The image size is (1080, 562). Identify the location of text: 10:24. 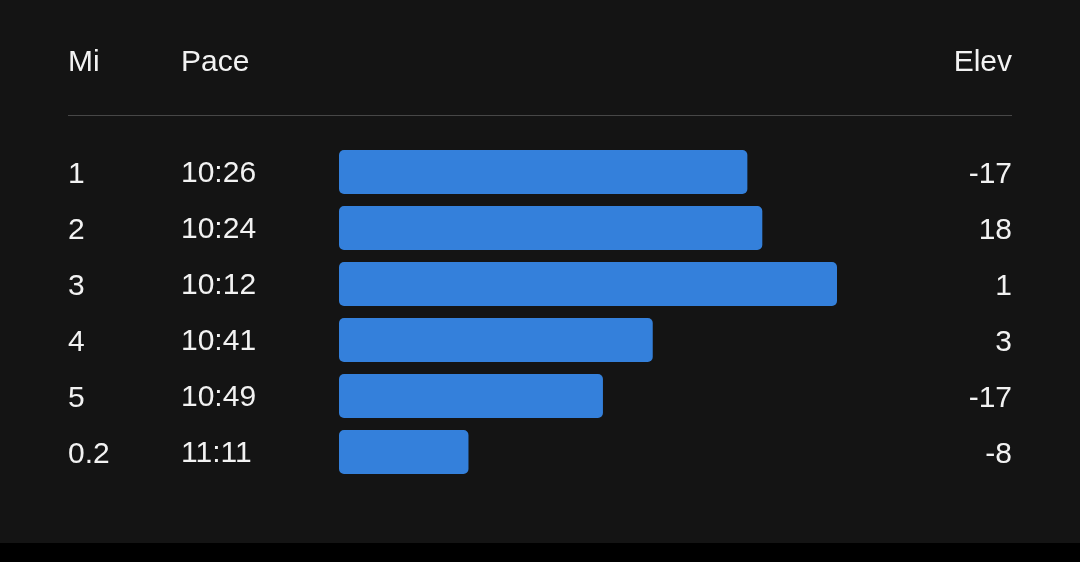
(219, 227).